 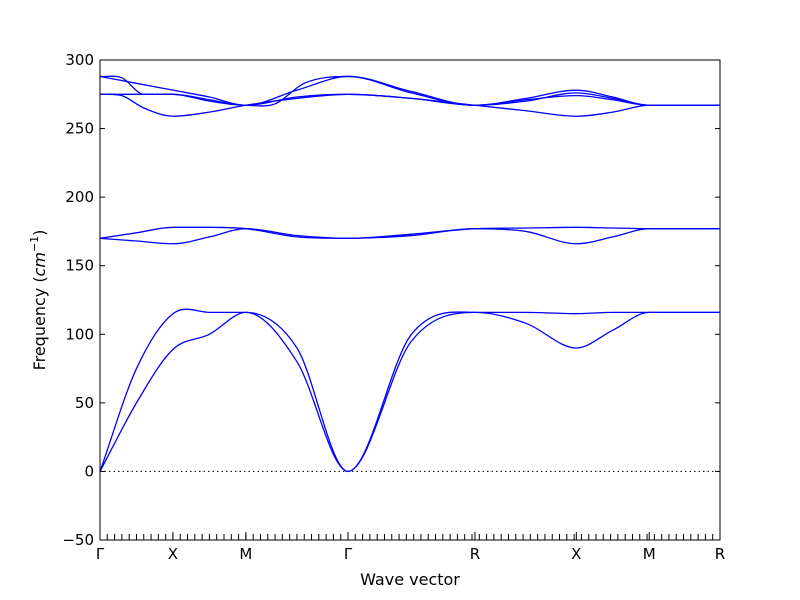 I want to click on y-tick-label: 200, so click(x=79, y=197).